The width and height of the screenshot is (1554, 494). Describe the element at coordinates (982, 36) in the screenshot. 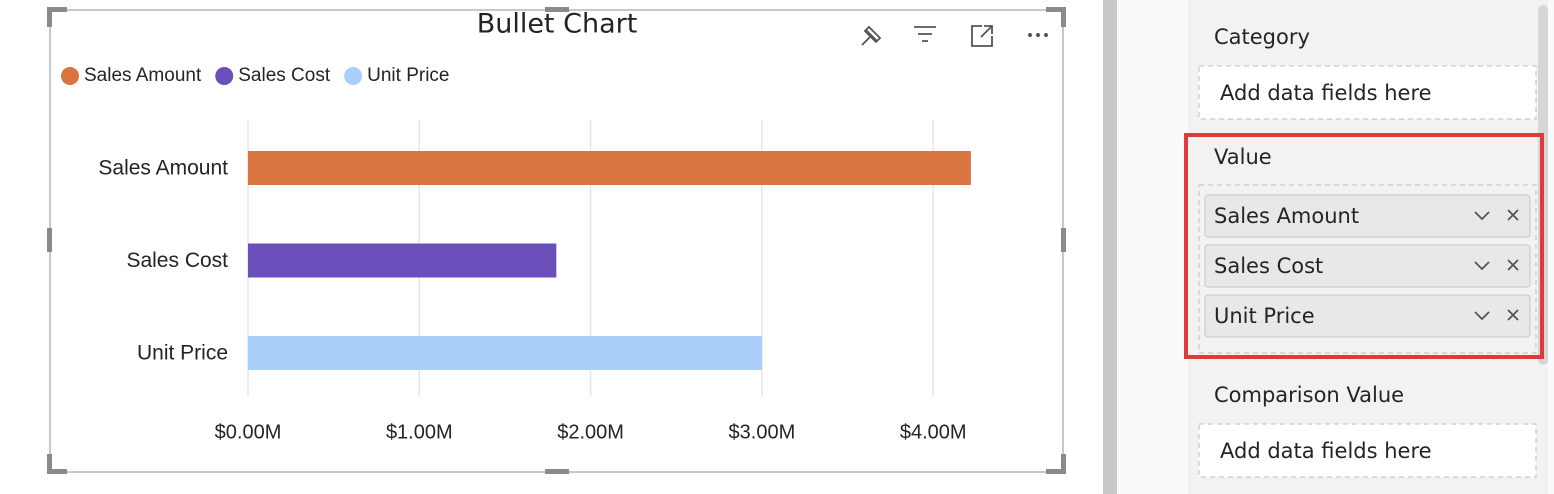

I see `focus-icon` at that location.